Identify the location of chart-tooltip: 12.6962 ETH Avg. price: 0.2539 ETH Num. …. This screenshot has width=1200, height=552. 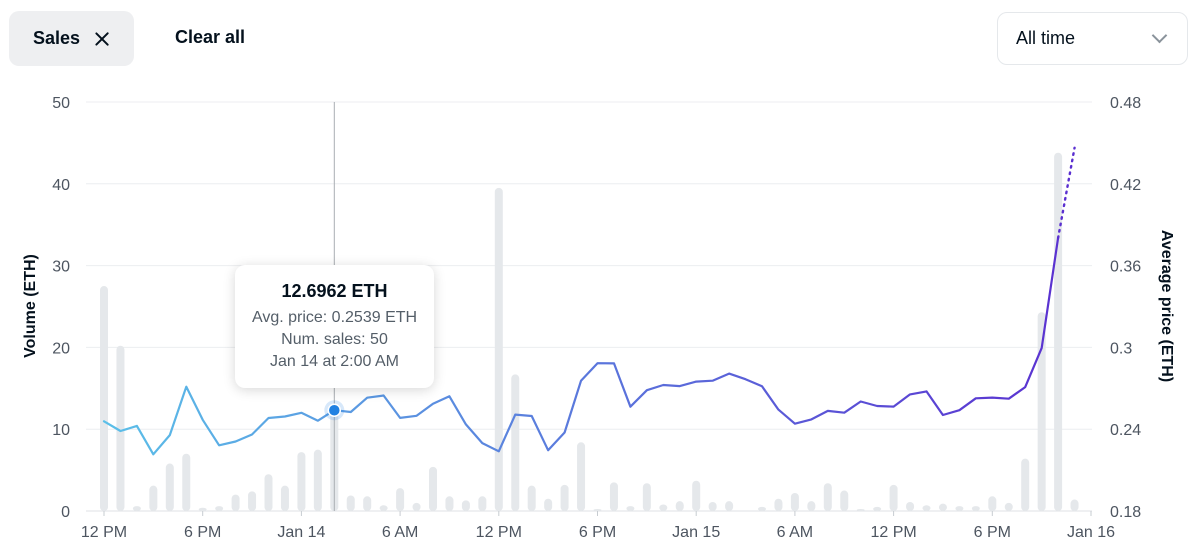
(334, 326).